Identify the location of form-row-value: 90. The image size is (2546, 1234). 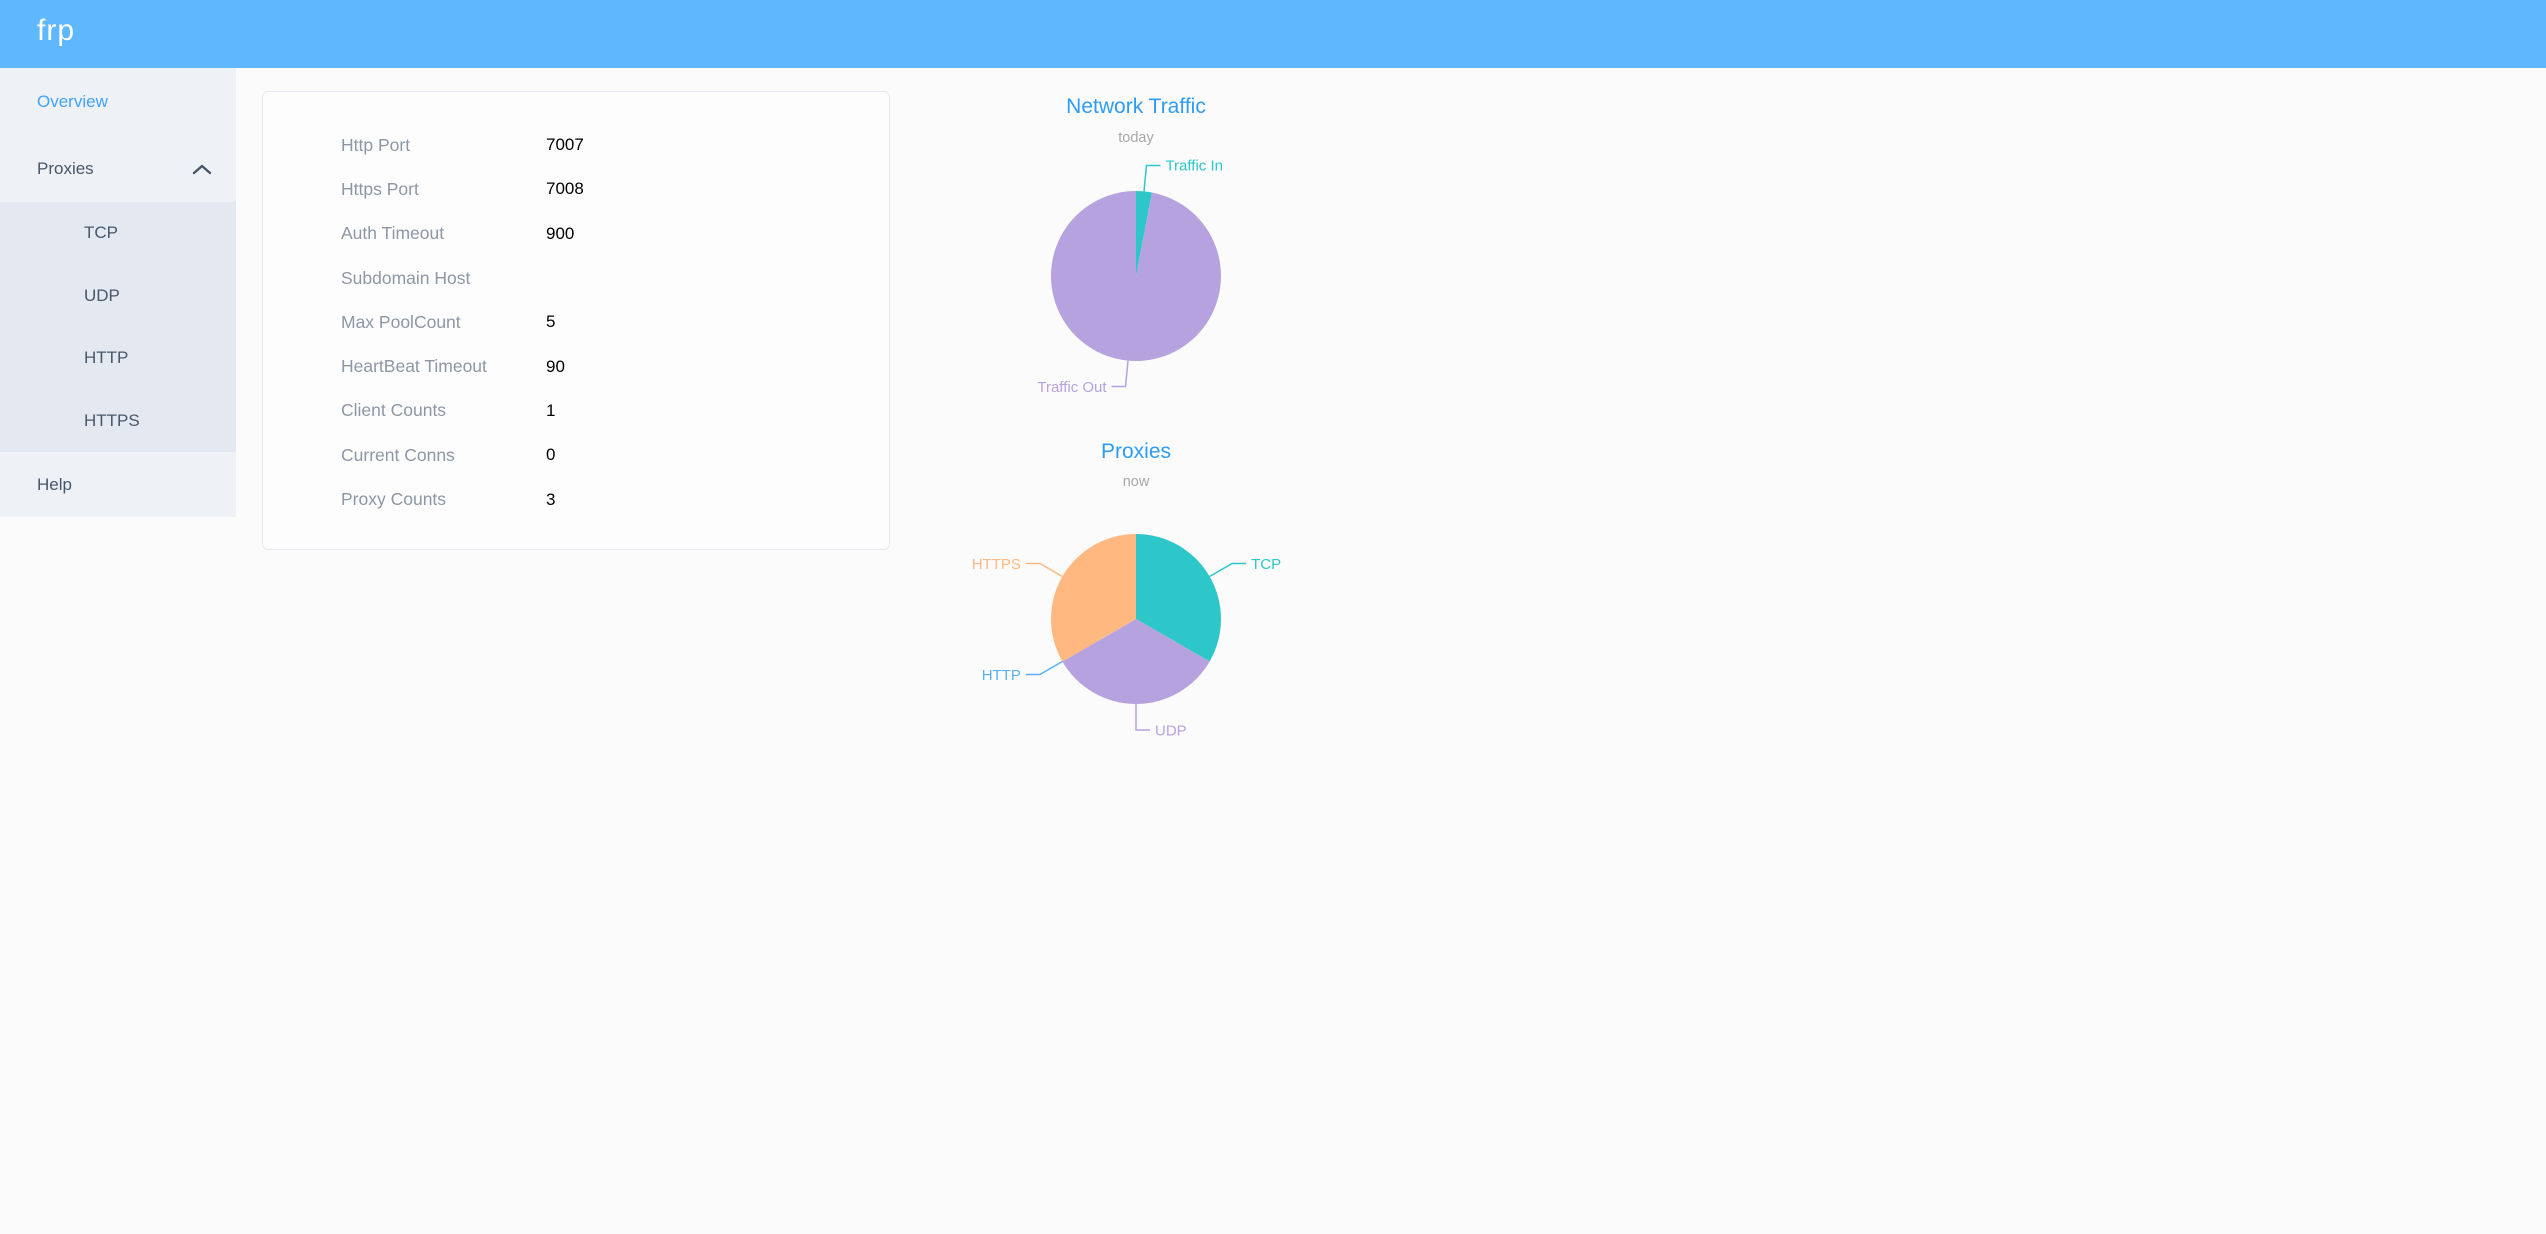
(555, 366).